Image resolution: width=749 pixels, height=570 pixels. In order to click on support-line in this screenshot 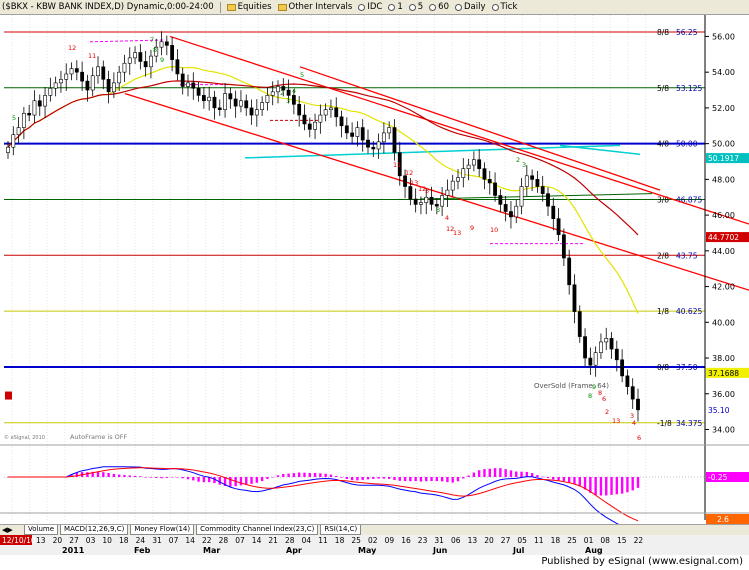, I will do `click(536, 196)`.